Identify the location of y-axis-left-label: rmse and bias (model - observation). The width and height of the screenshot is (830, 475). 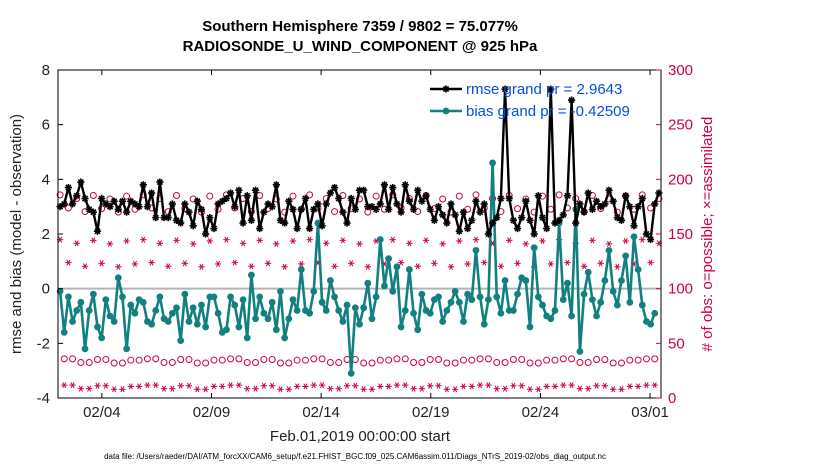
(16, 234).